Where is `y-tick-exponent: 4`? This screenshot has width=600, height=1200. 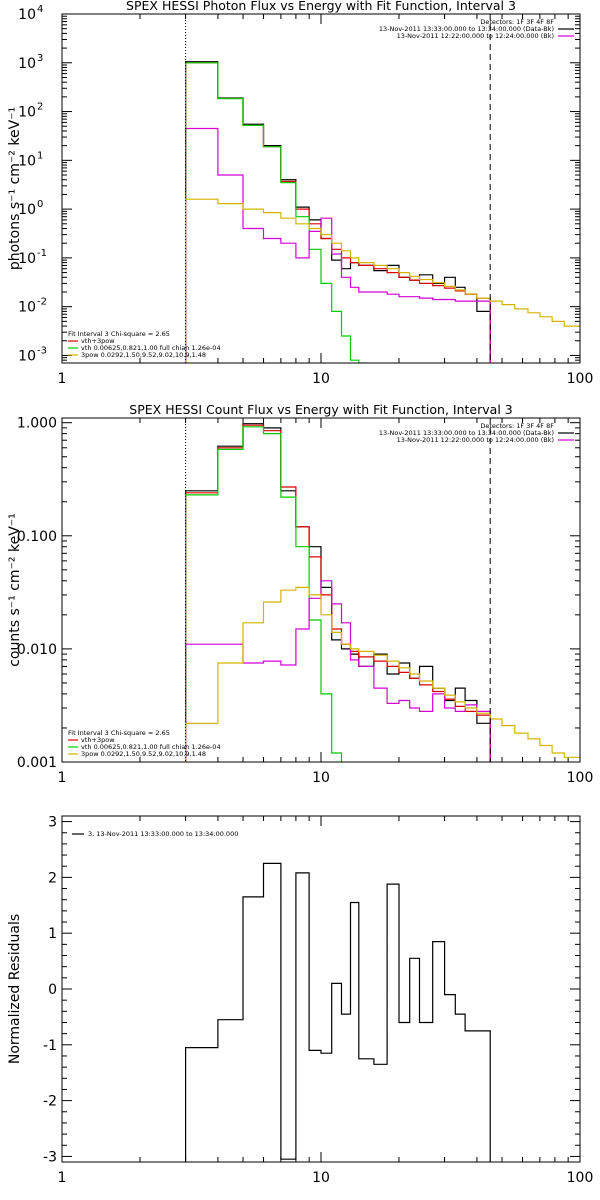
y-tick-exponent: 4 is located at coordinates (40, 9).